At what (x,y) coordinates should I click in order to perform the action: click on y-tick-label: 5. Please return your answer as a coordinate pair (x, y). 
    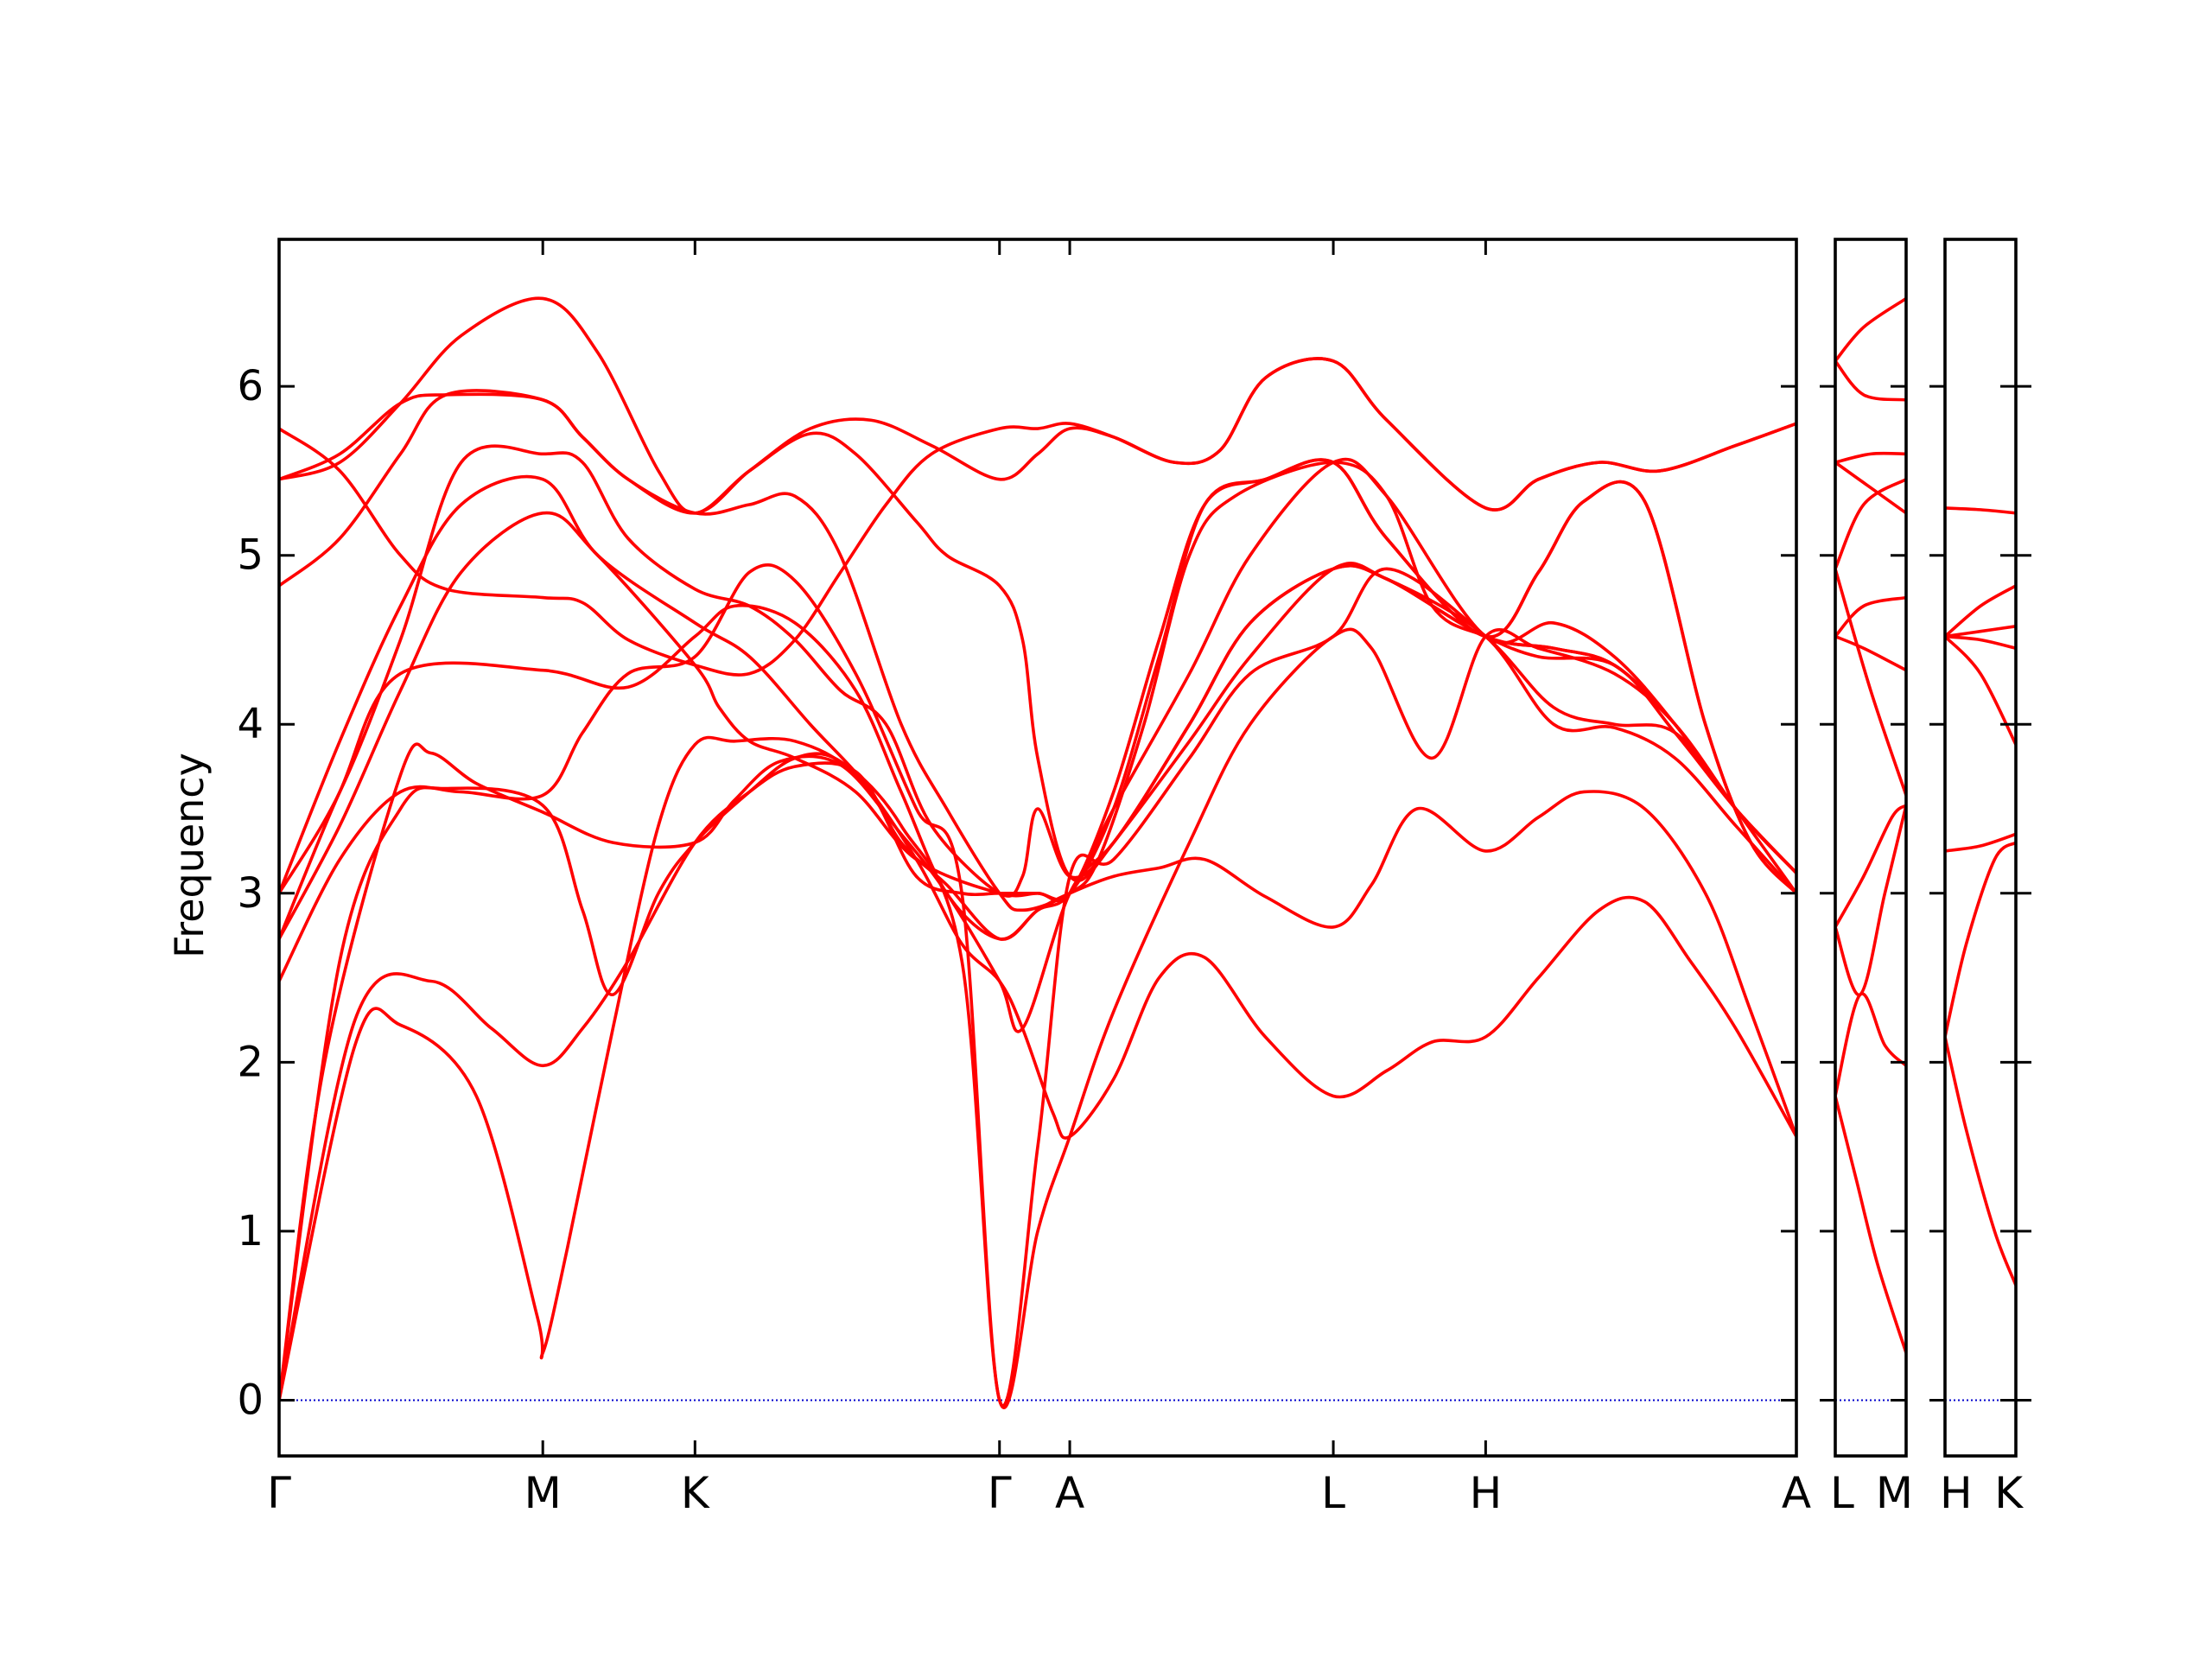
    Looking at the image, I should click on (250, 555).